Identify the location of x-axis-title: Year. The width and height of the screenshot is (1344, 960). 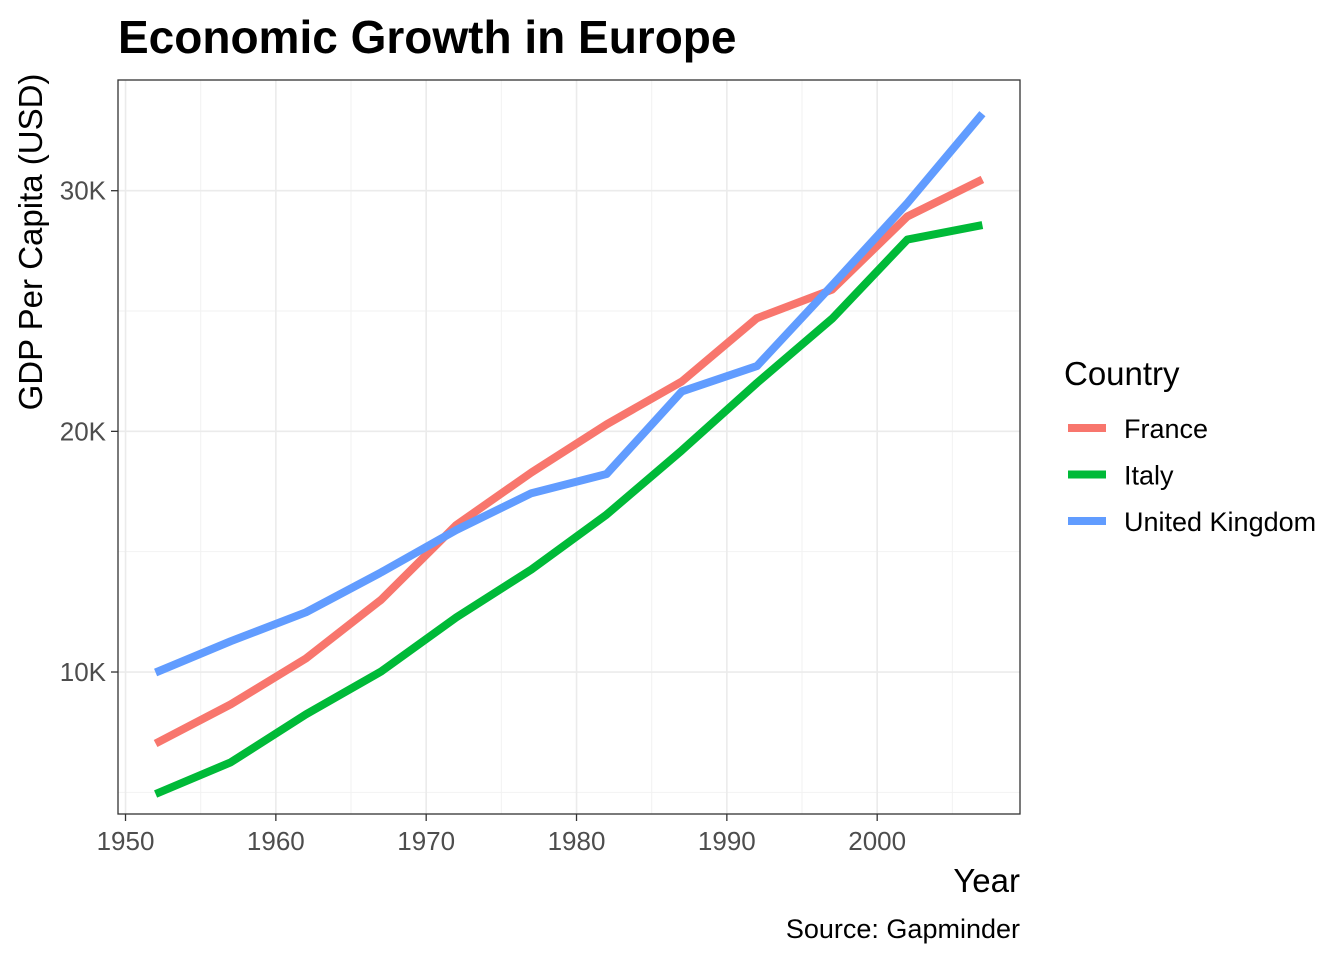
(986, 880).